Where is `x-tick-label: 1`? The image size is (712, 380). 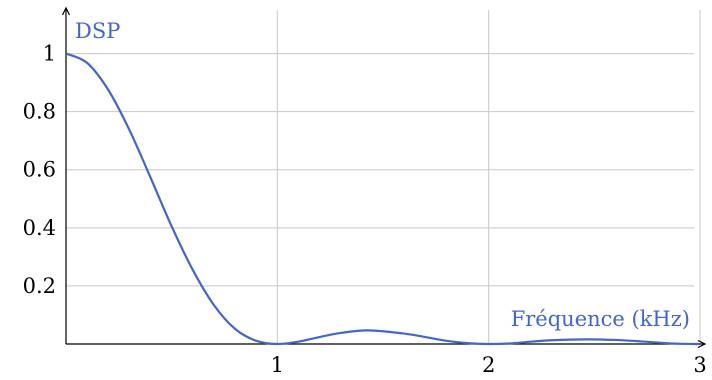 x-tick-label: 1 is located at coordinates (277, 365).